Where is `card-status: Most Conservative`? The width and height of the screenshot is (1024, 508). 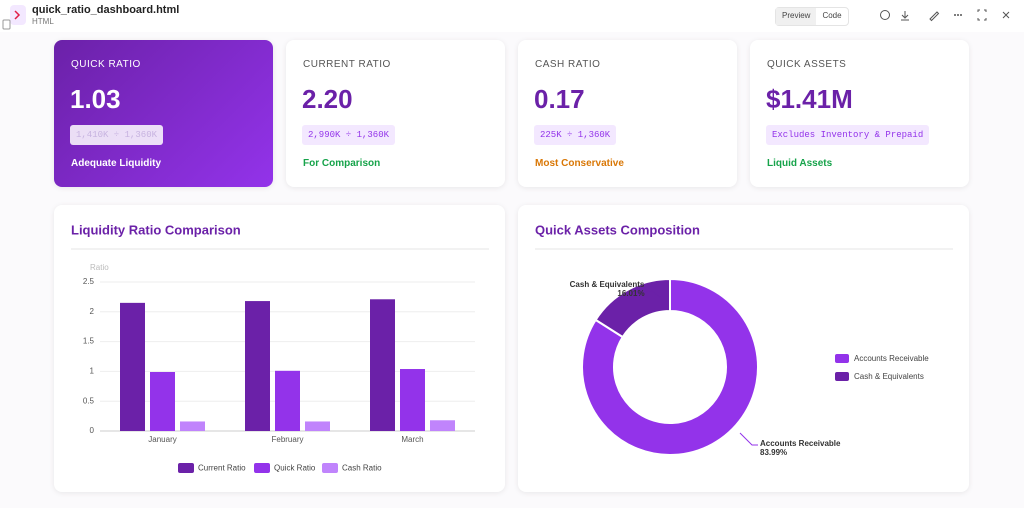 card-status: Most Conservative is located at coordinates (579, 163).